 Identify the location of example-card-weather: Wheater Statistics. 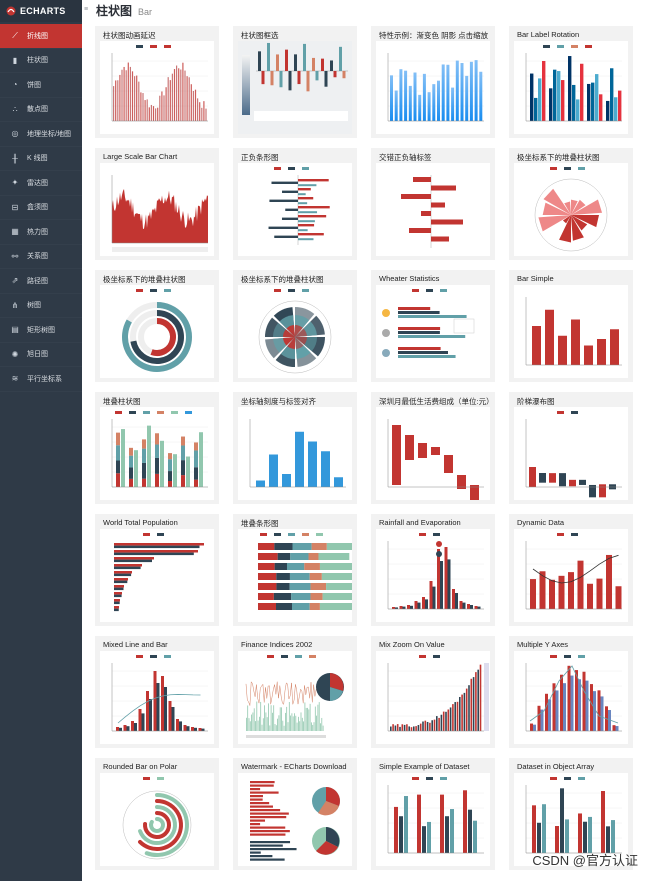
(433, 326).